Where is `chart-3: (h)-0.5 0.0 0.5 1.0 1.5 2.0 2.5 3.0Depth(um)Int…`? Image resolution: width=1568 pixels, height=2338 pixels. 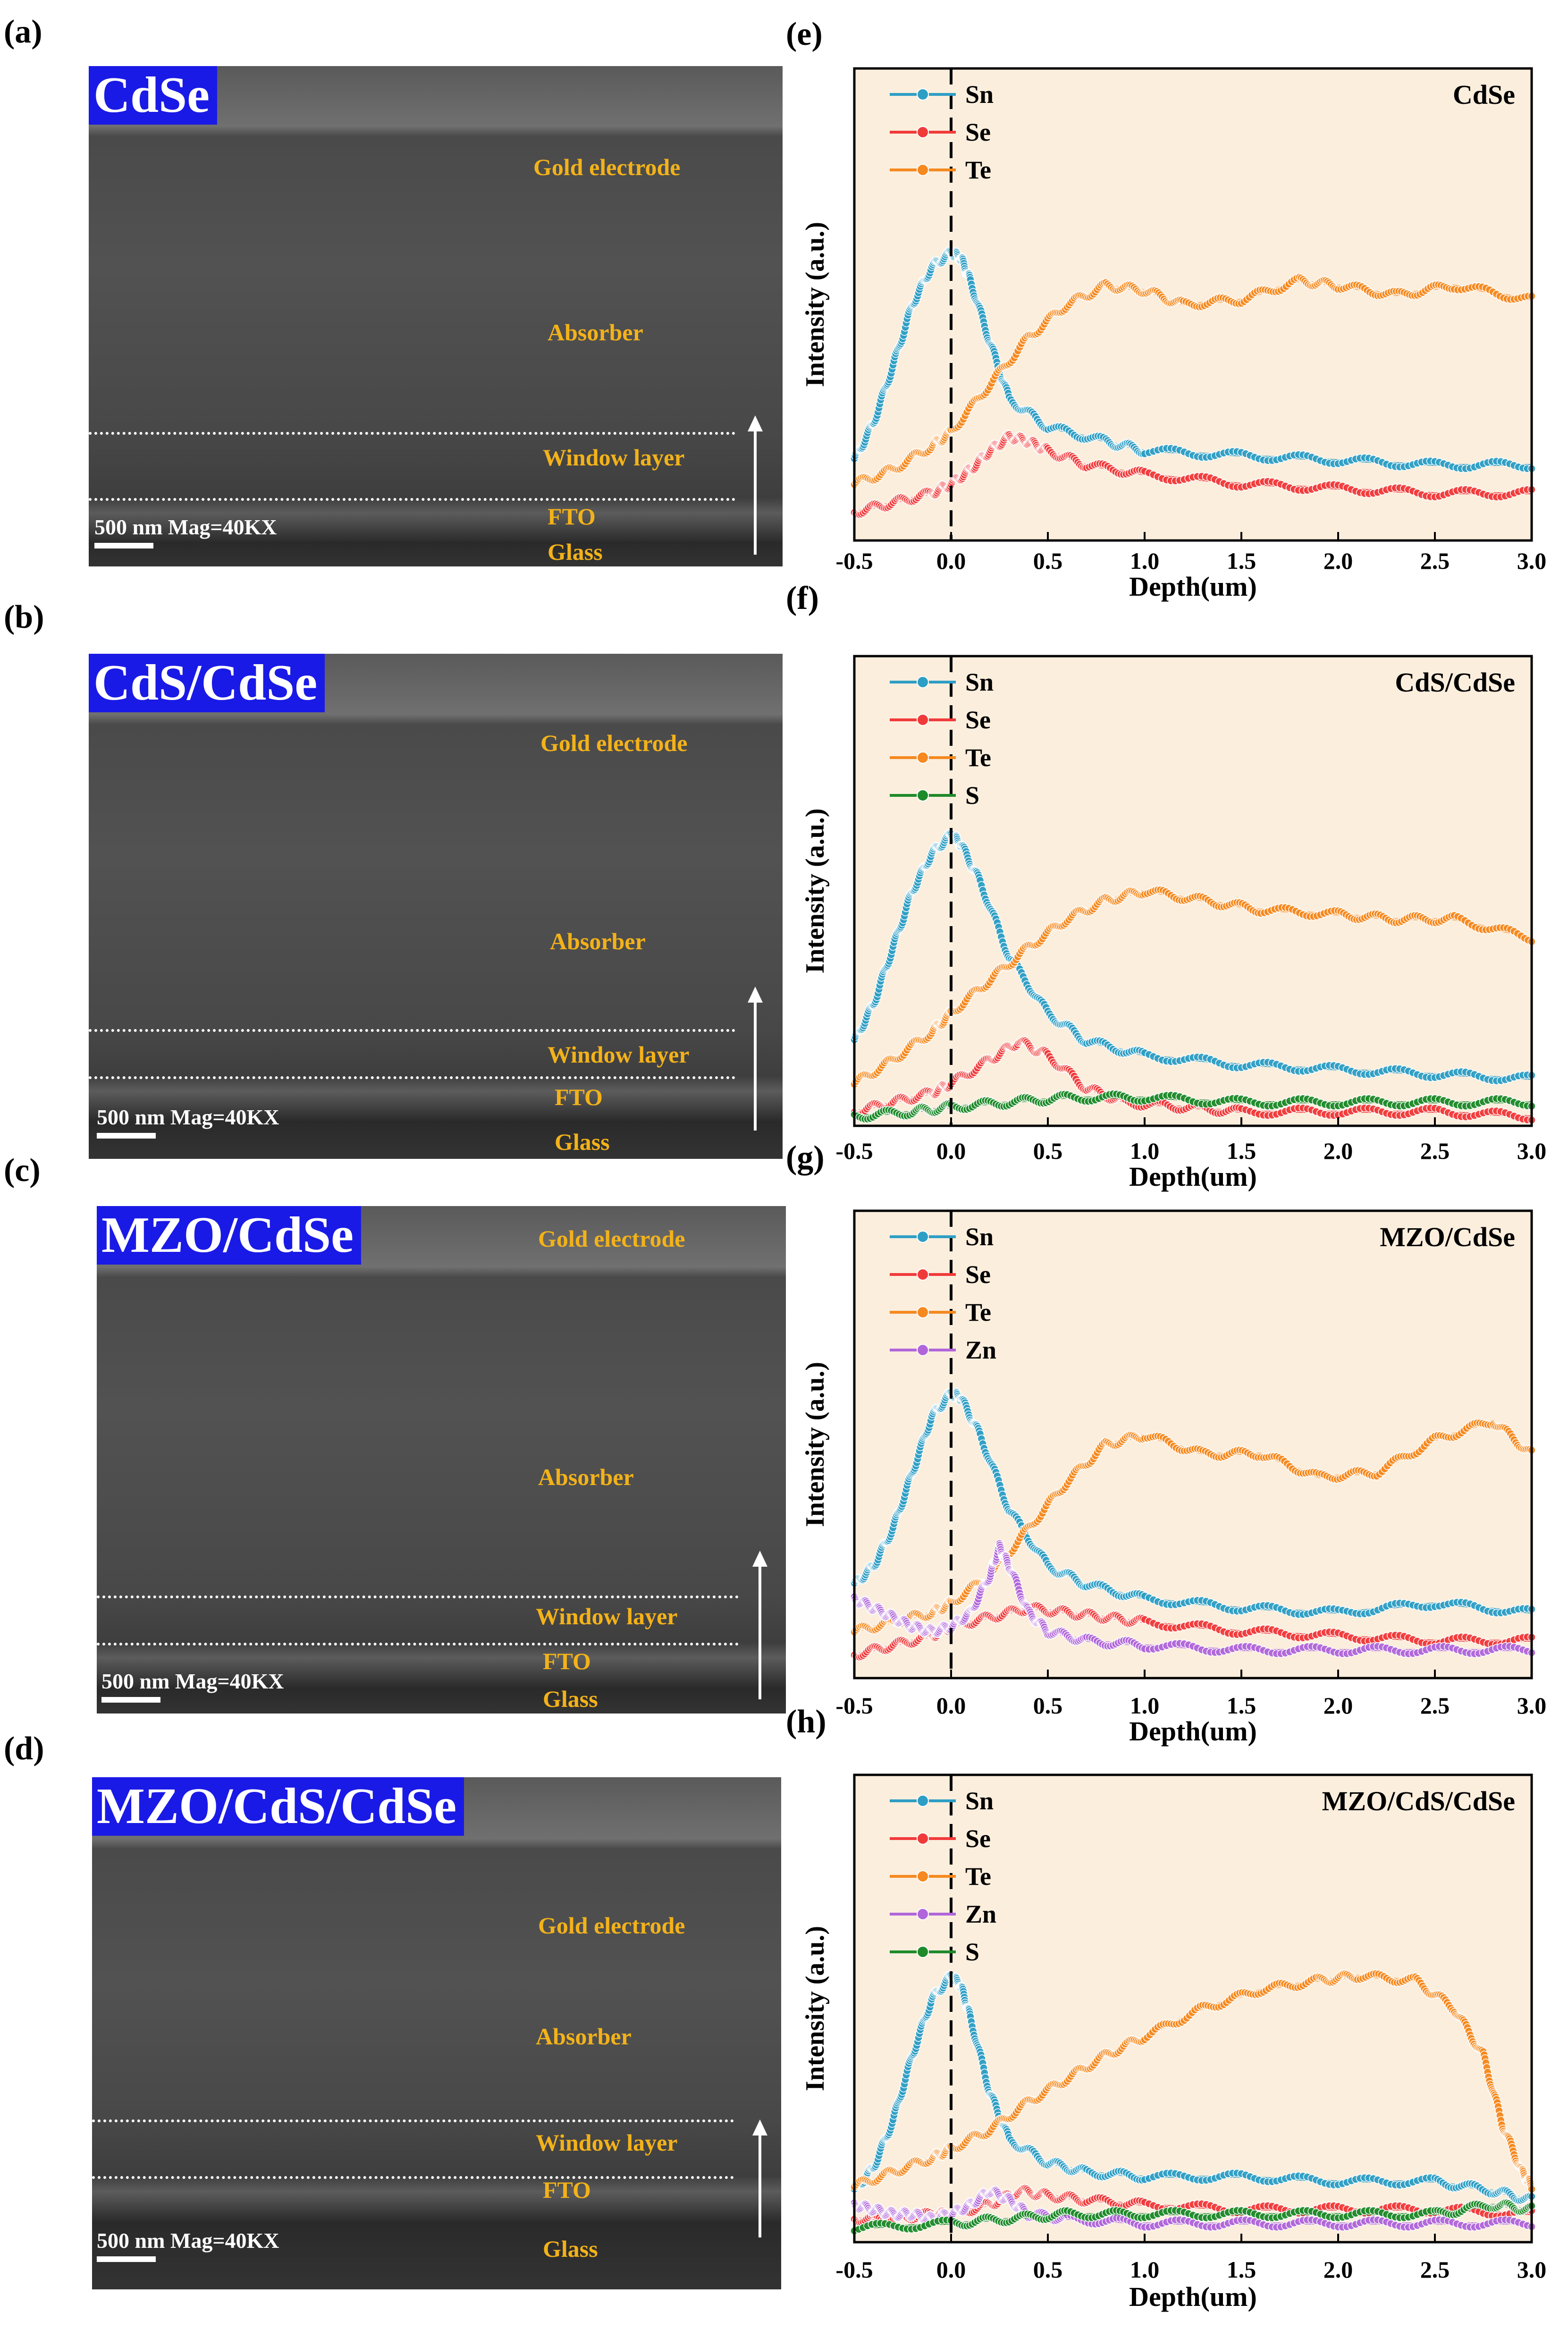 chart-3: (h)-0.5 0.0 0.5 1.0 1.5 2.0 2.5 3.0Depth(um)Int… is located at coordinates (1166, 2008).